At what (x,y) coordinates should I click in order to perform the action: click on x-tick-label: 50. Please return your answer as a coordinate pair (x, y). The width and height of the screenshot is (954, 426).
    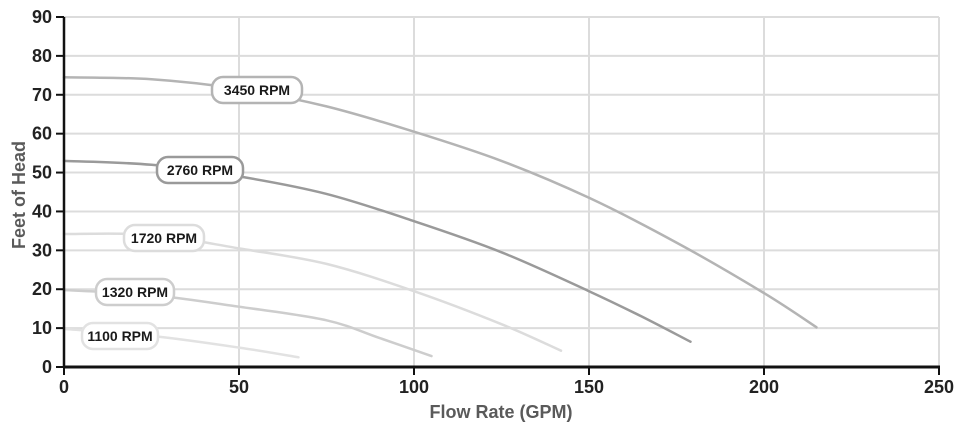
    Looking at the image, I should click on (239, 387).